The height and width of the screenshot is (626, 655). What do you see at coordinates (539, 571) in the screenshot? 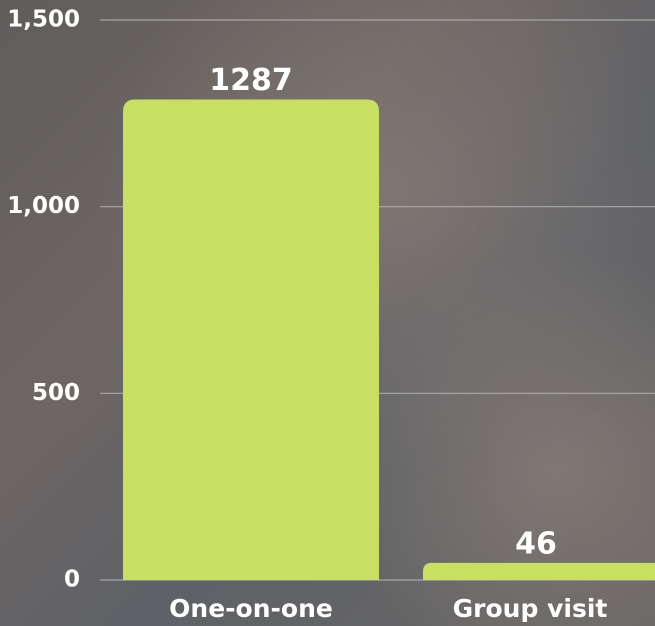
I see `bar` at bounding box center [539, 571].